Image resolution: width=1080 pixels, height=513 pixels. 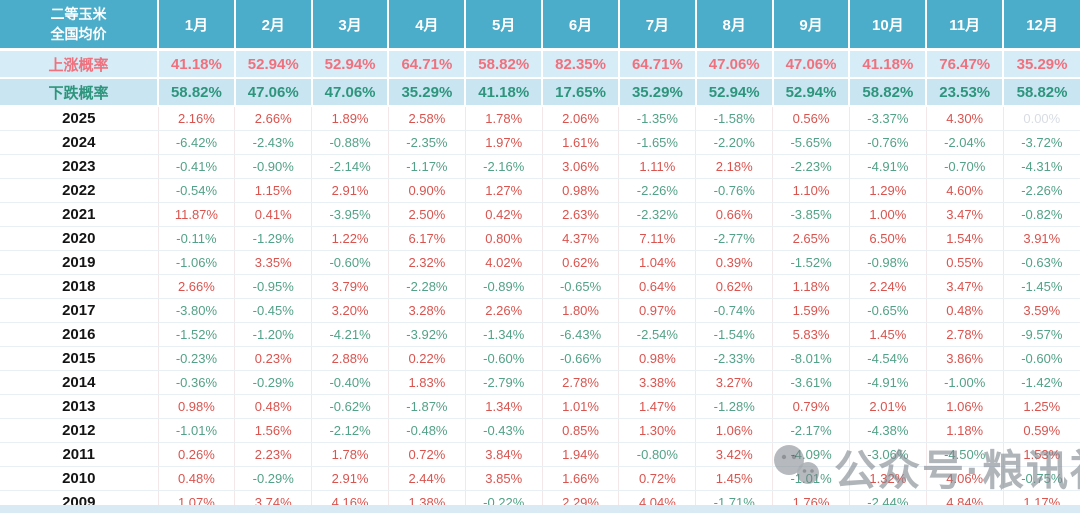 What do you see at coordinates (1041, 190) in the screenshot?
I see `value-cell: -2.26%` at bounding box center [1041, 190].